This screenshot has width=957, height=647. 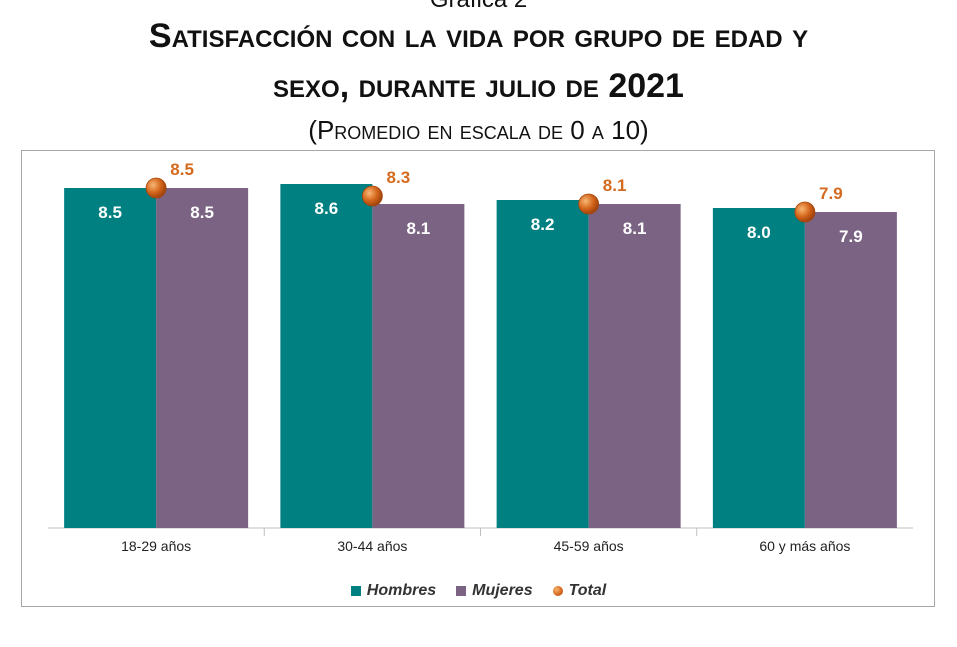 I want to click on data-label-hombres: 8.2, so click(x=543, y=224).